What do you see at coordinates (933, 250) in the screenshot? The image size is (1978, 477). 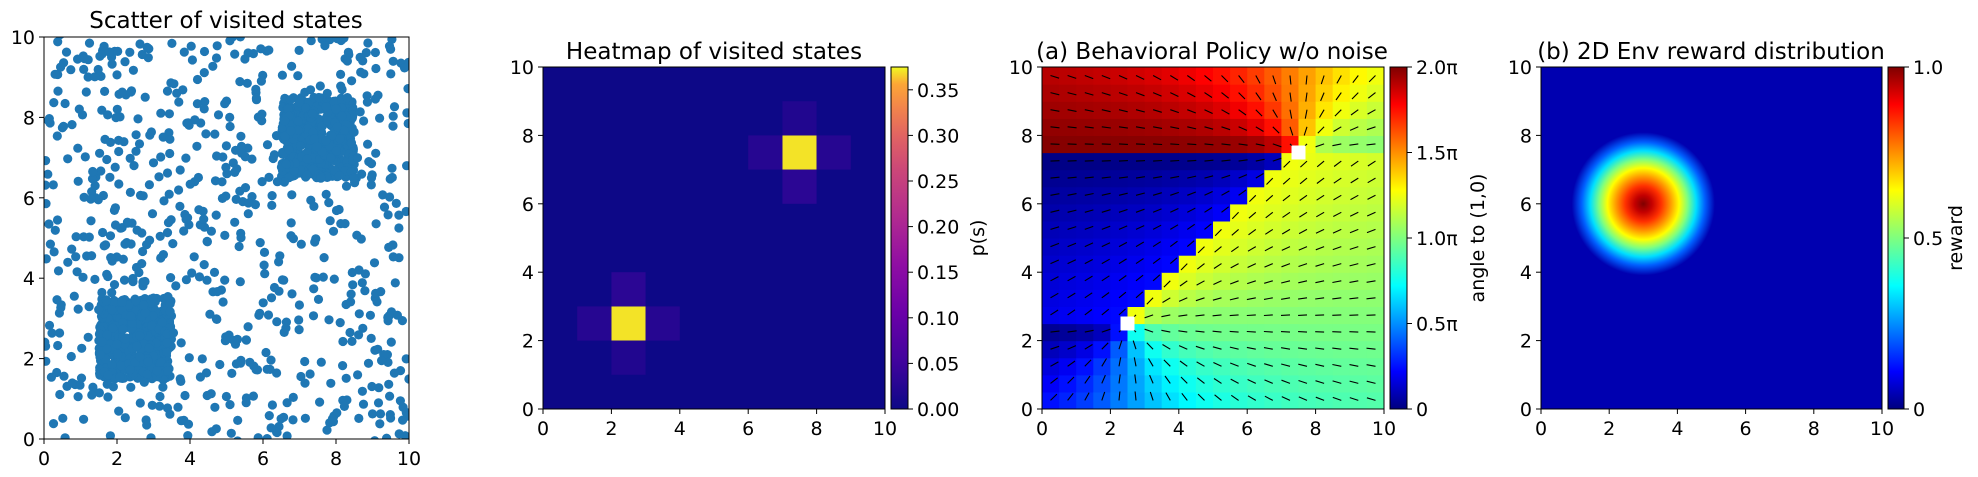 I see `heatmap-colorbar-ticks: 0.00 0.05 0.10 0.15 0.20 0.25 0.30 0.35` at bounding box center [933, 250].